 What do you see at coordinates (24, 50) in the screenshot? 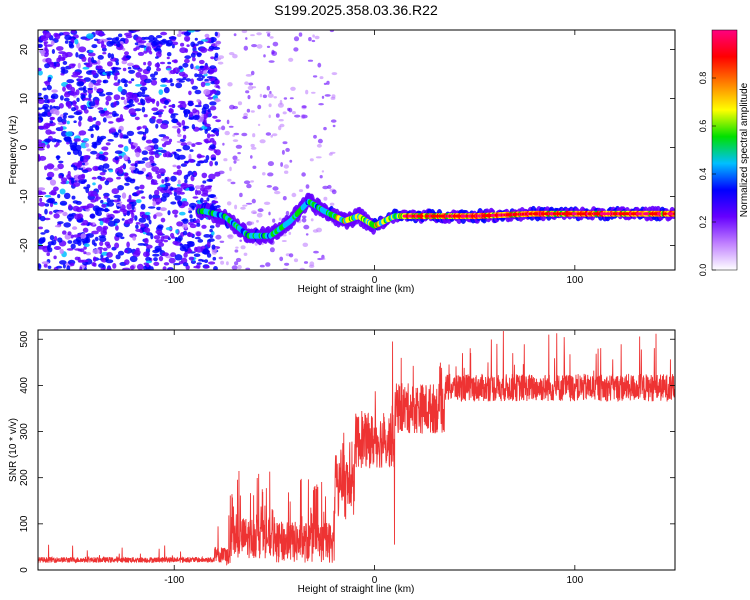
I see `spectrogram-y-tick-label: 20` at bounding box center [24, 50].